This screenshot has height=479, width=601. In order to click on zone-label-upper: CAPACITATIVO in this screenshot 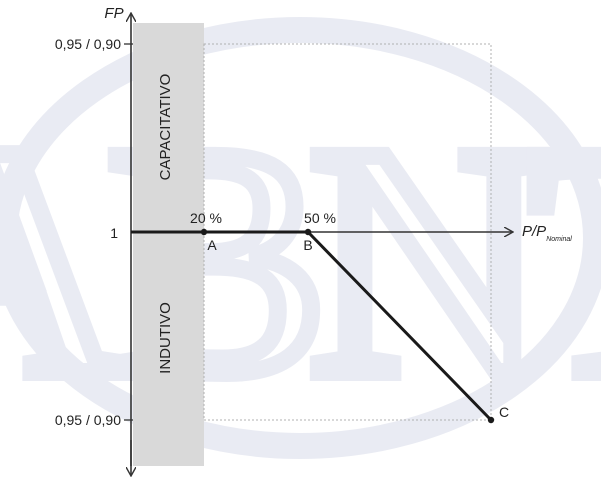, I will do `click(165, 127)`.